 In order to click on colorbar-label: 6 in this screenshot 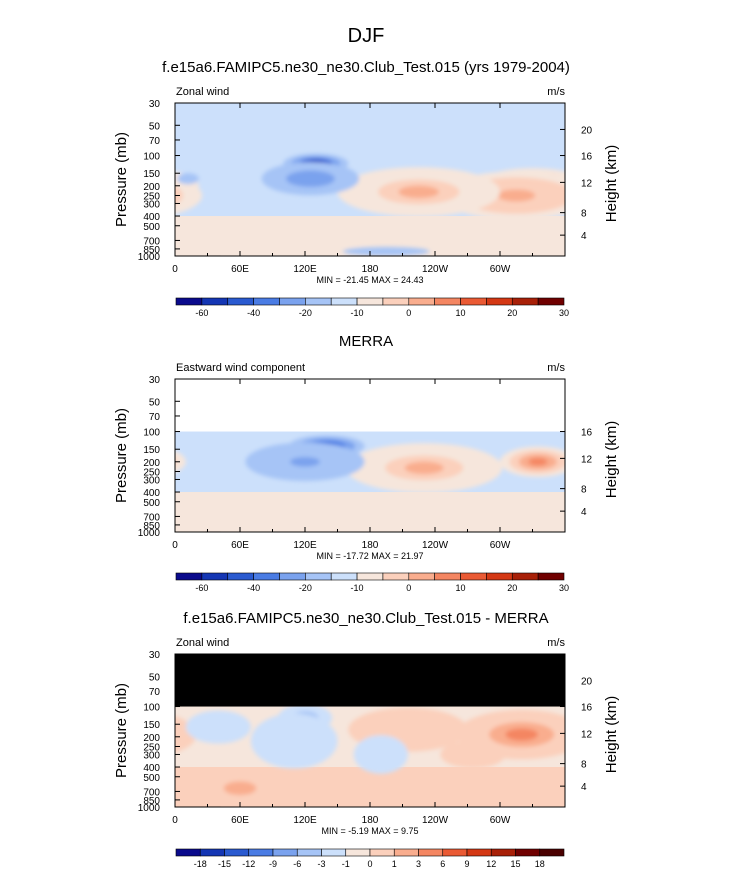, I will do `click(442, 864)`.